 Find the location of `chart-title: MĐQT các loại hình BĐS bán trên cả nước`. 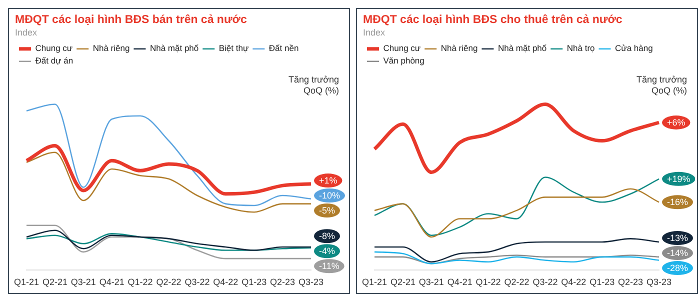

chart-title: MĐQT các loại hình BĐS bán trên cả nước is located at coordinates (131, 20).